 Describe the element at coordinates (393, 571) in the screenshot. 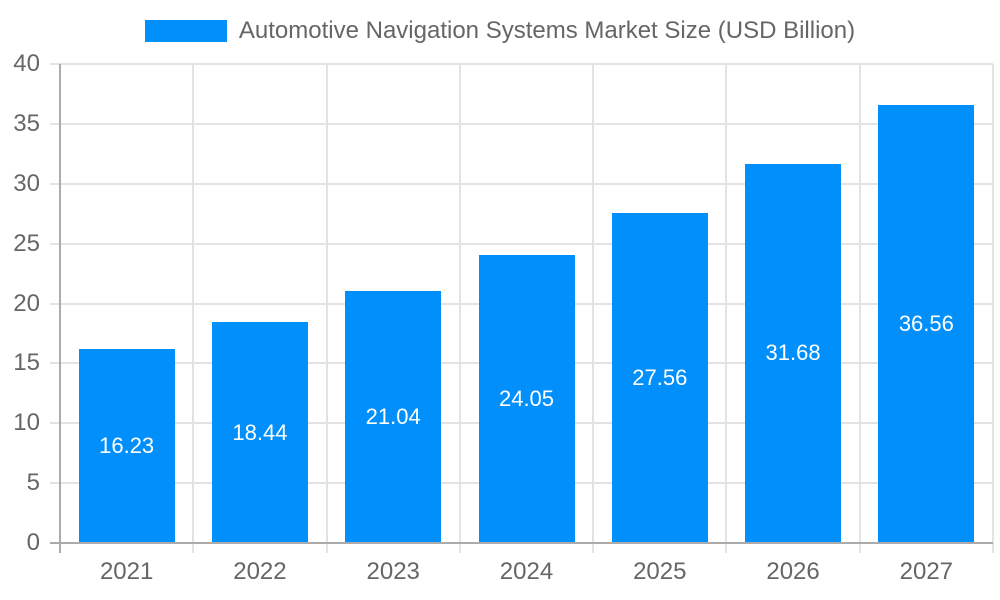

I see `x-tick-label: 2023` at that location.